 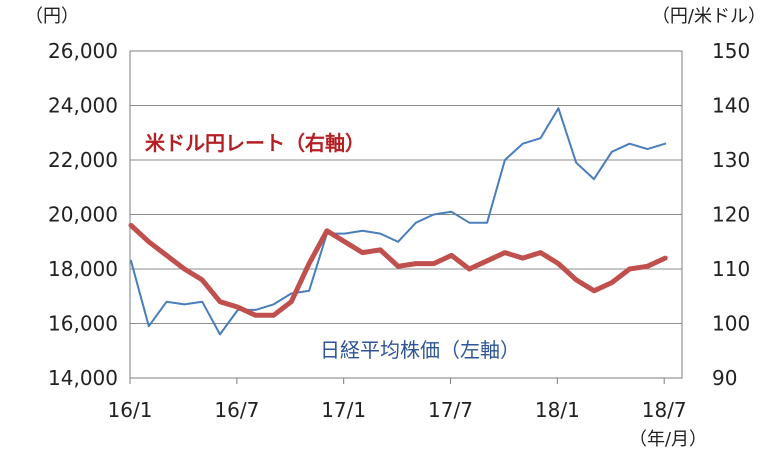 What do you see at coordinates (668, 439) in the screenshot?
I see `x-axis-unit: （年/月）` at bounding box center [668, 439].